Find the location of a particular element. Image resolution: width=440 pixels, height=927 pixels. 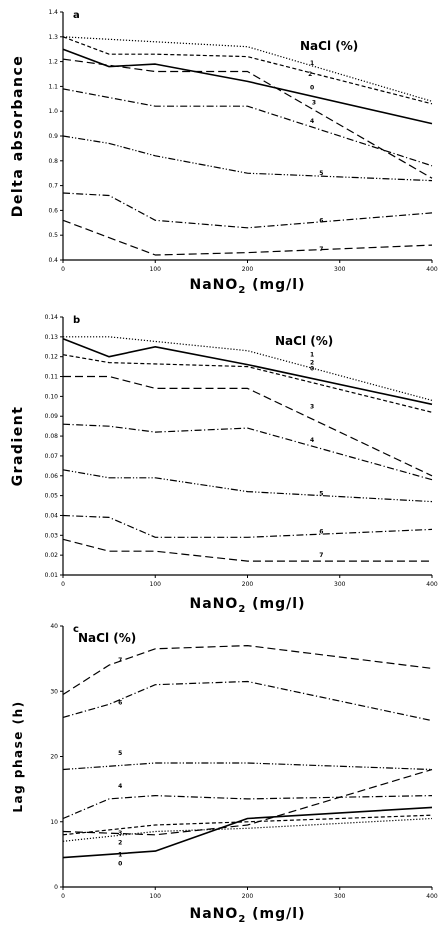

y-tick-label: 30 is located at coordinates (54, 691).